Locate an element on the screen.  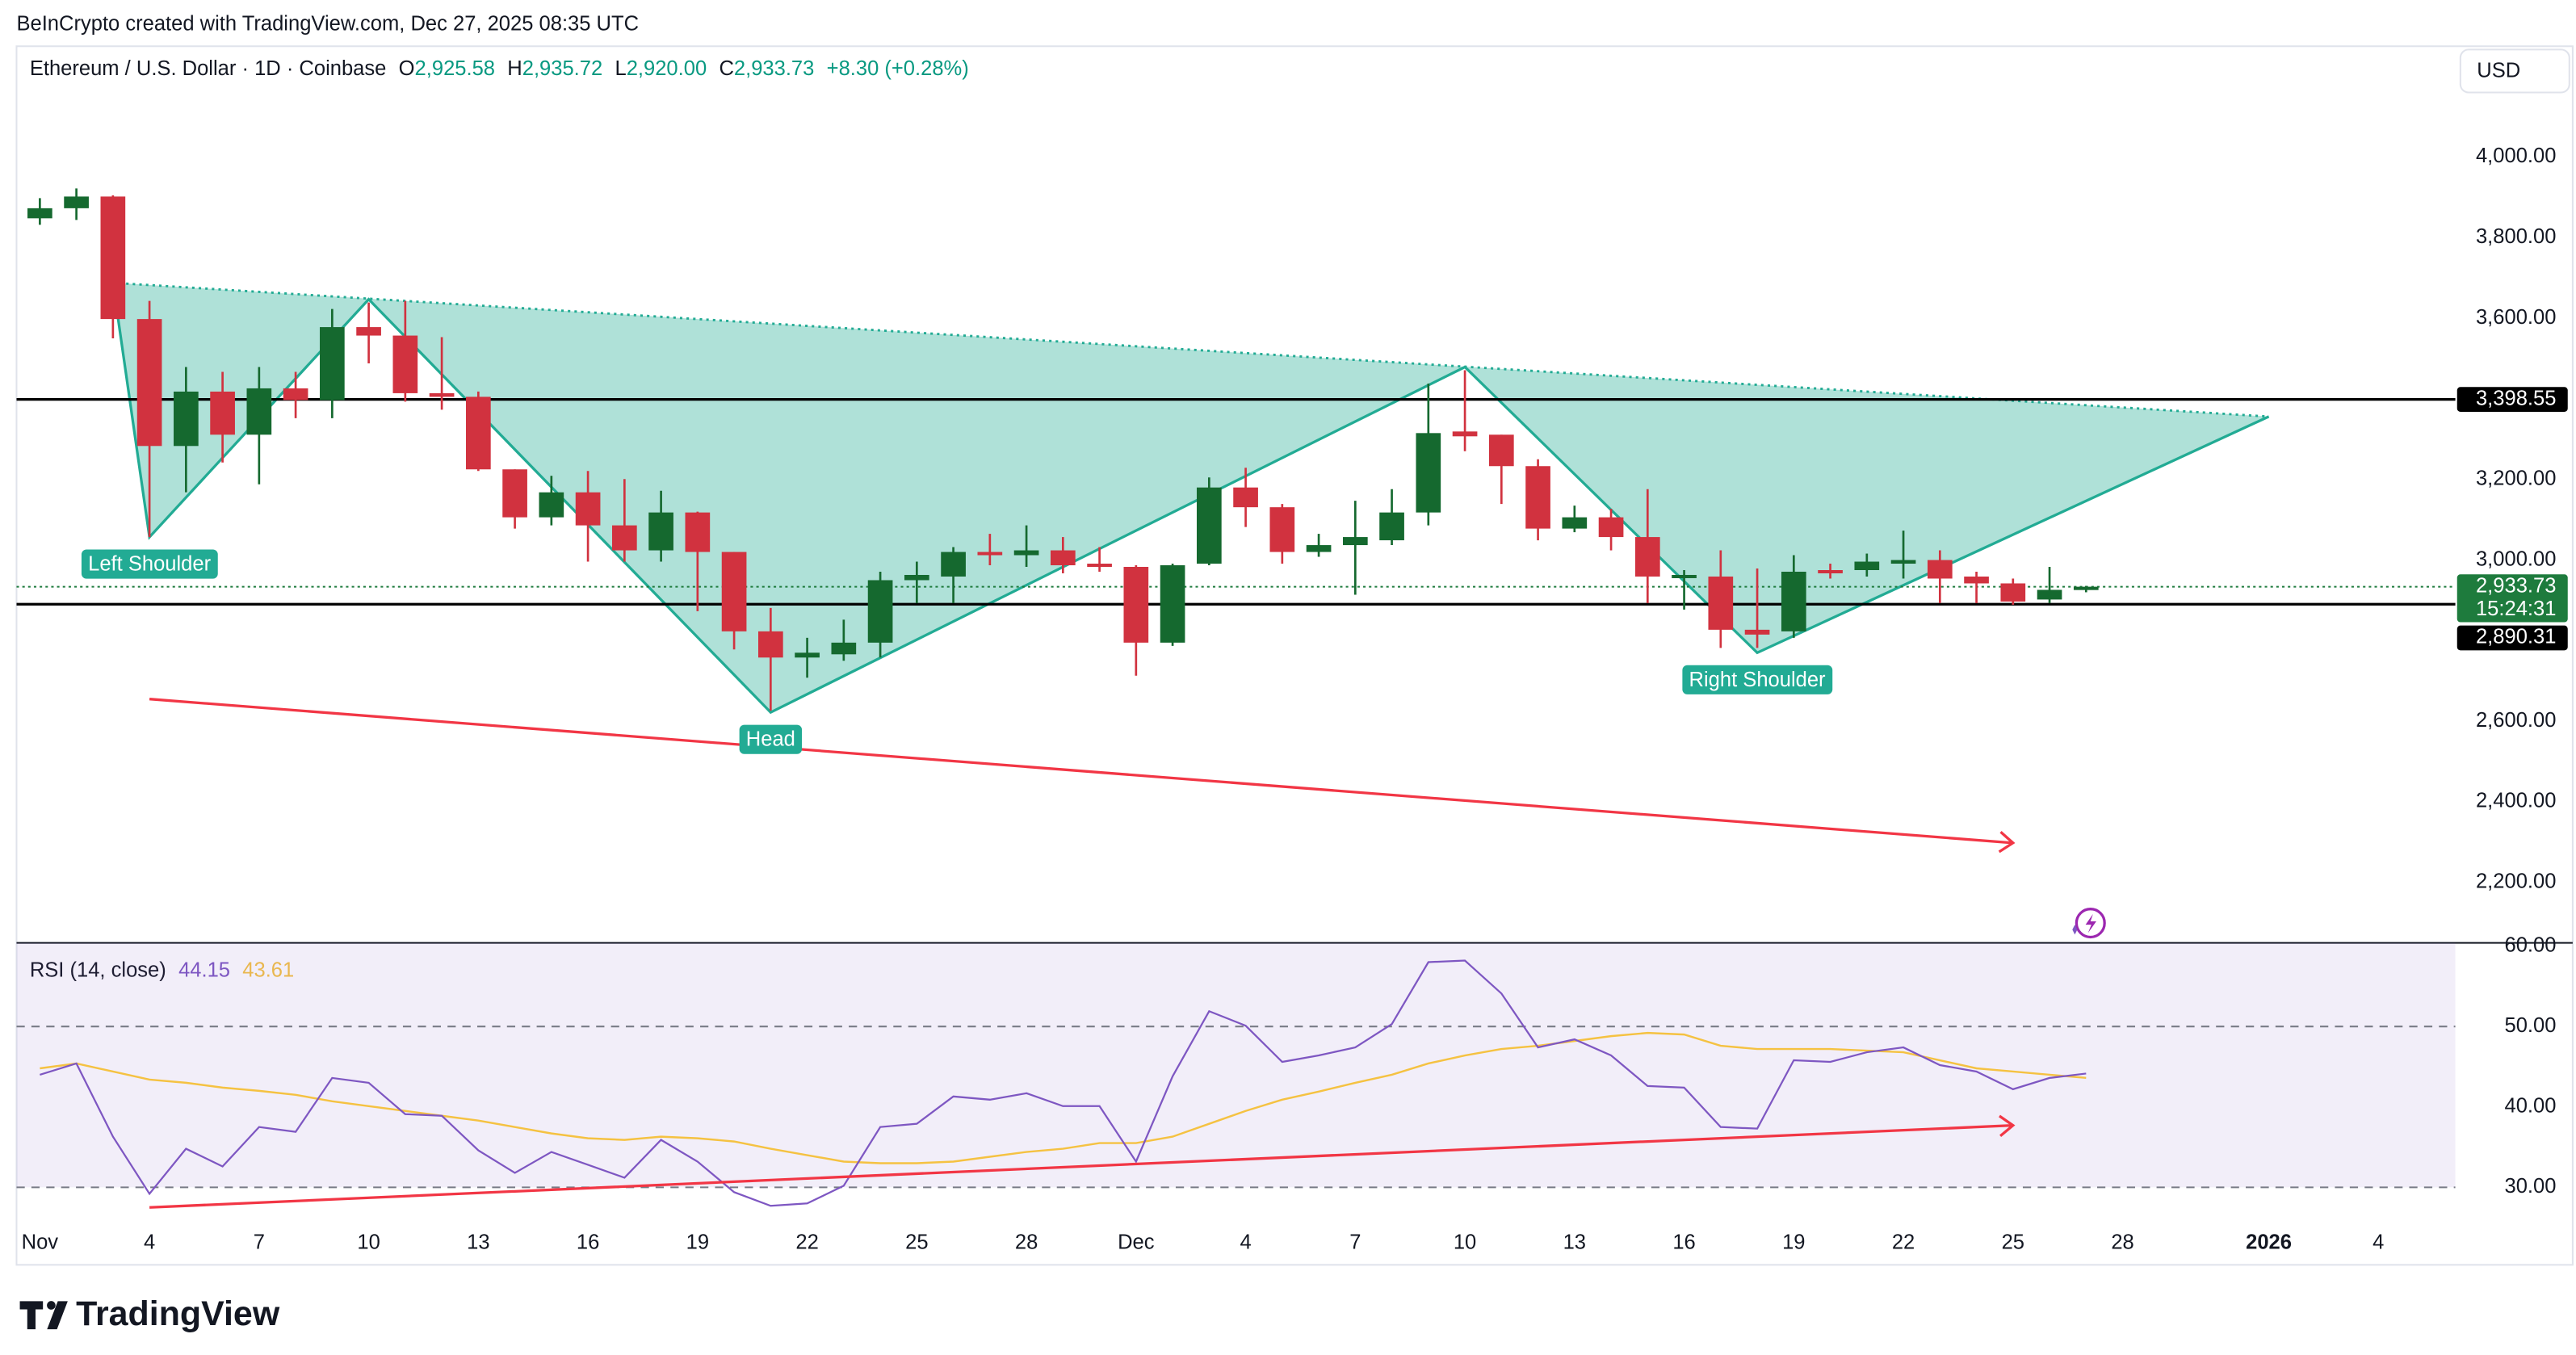
ohlc-key: L is located at coordinates (620, 69).